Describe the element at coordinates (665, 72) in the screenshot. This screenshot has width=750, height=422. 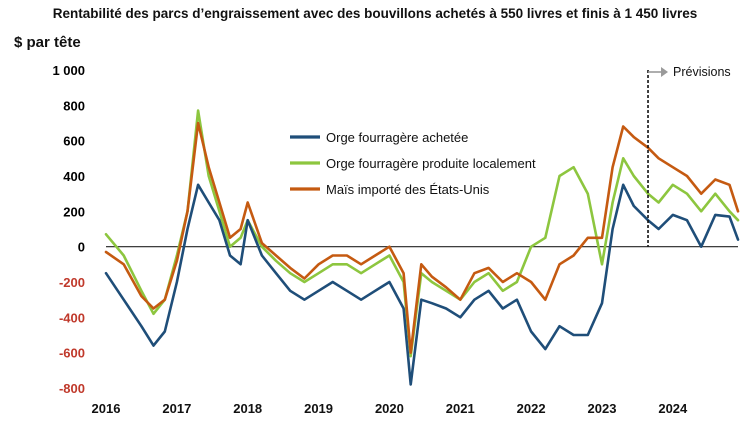
I see `forecast-arrow-icon` at that location.